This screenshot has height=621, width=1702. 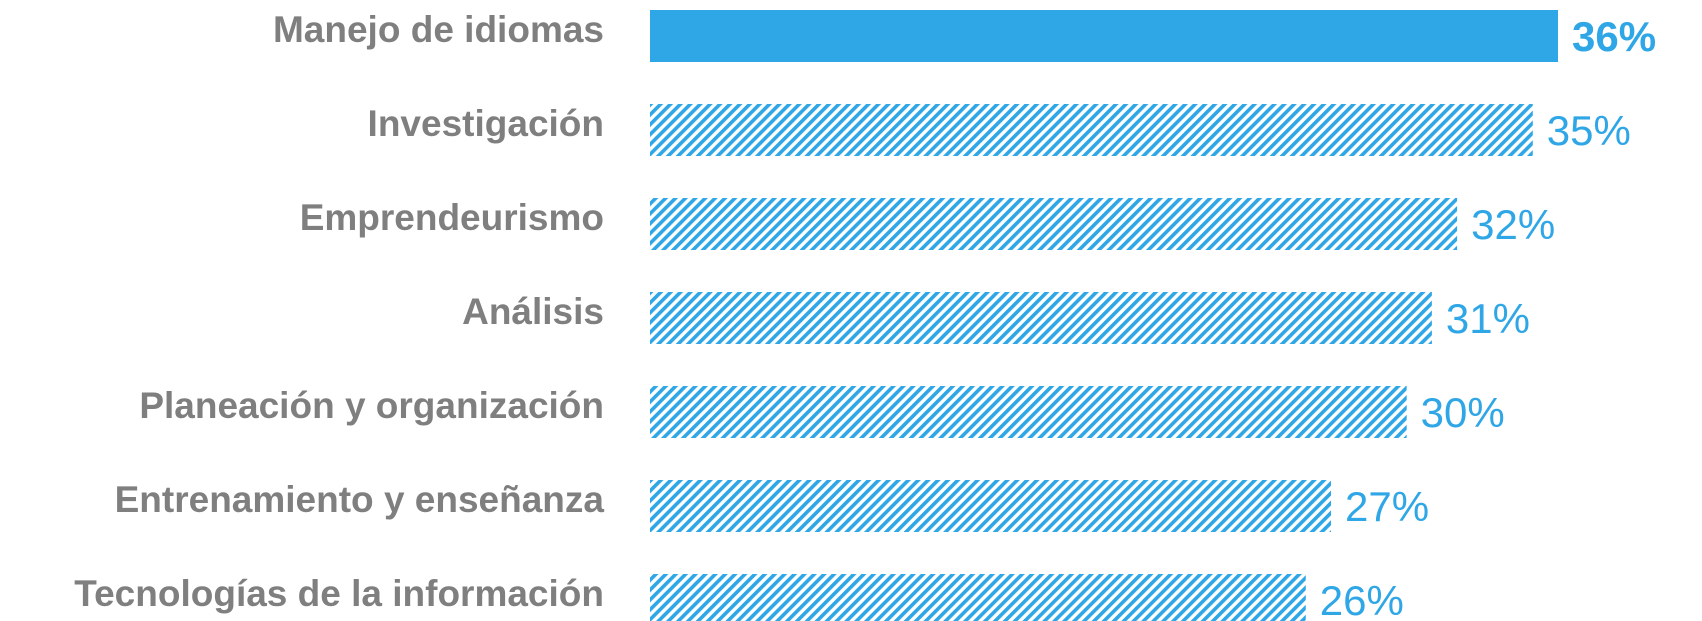 I want to click on value-label: 30%, so click(x=1463, y=412).